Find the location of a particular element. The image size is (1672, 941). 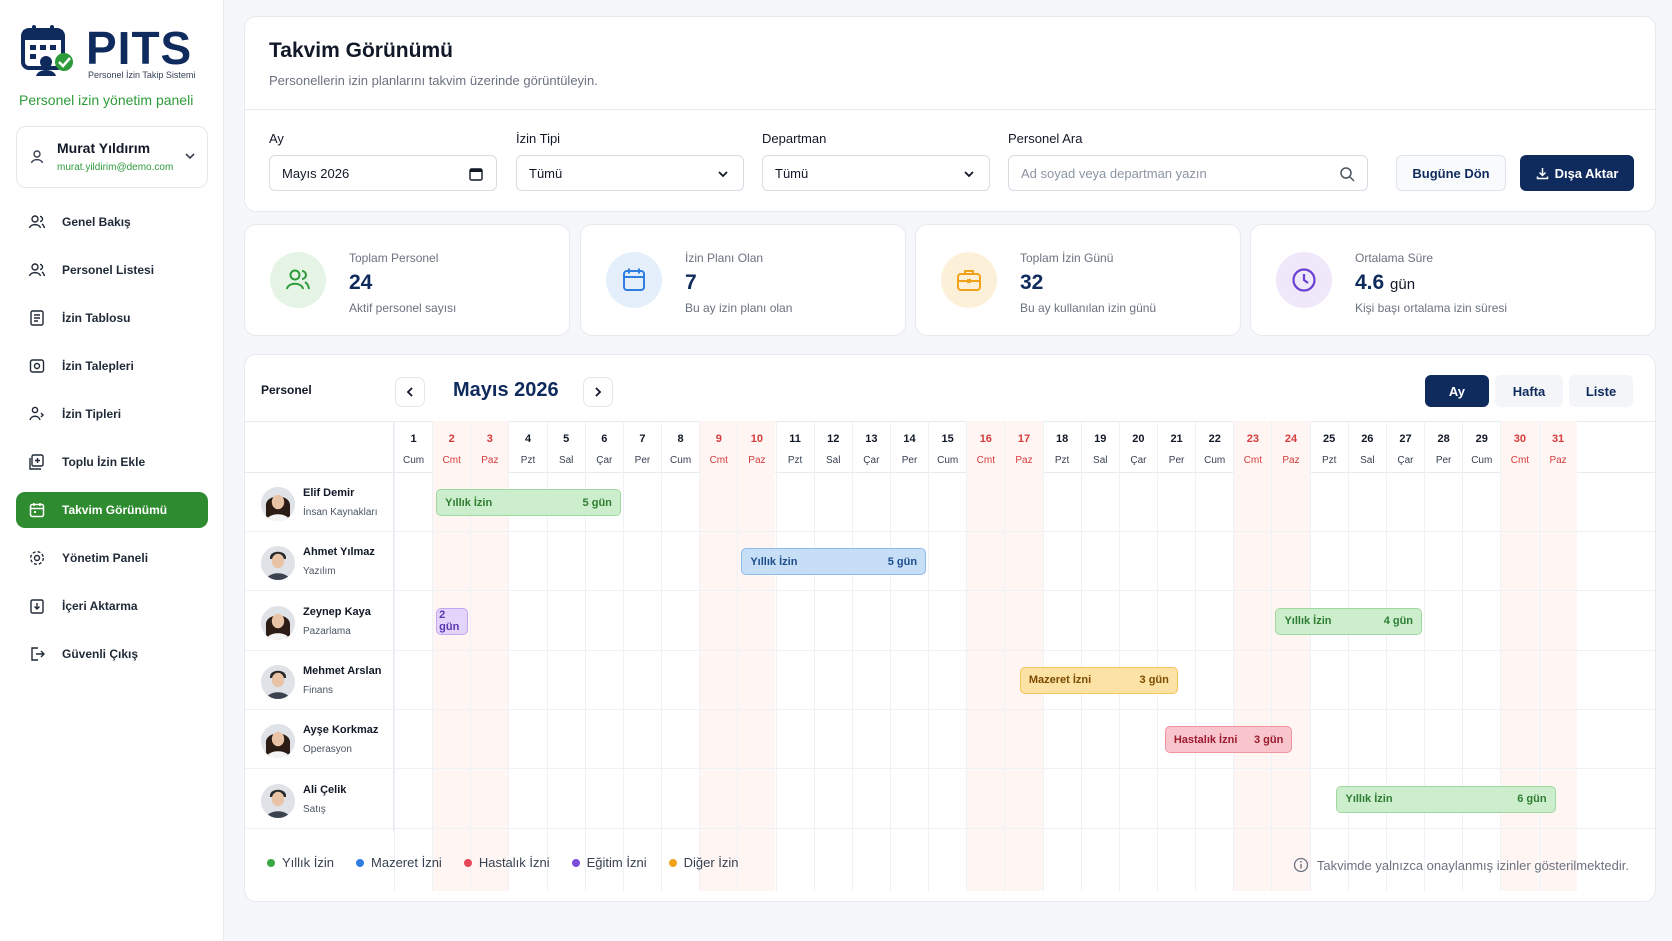

calendar-row: Ali Çelik Satış Yıllık İzin 6 gün is located at coordinates (950, 799).